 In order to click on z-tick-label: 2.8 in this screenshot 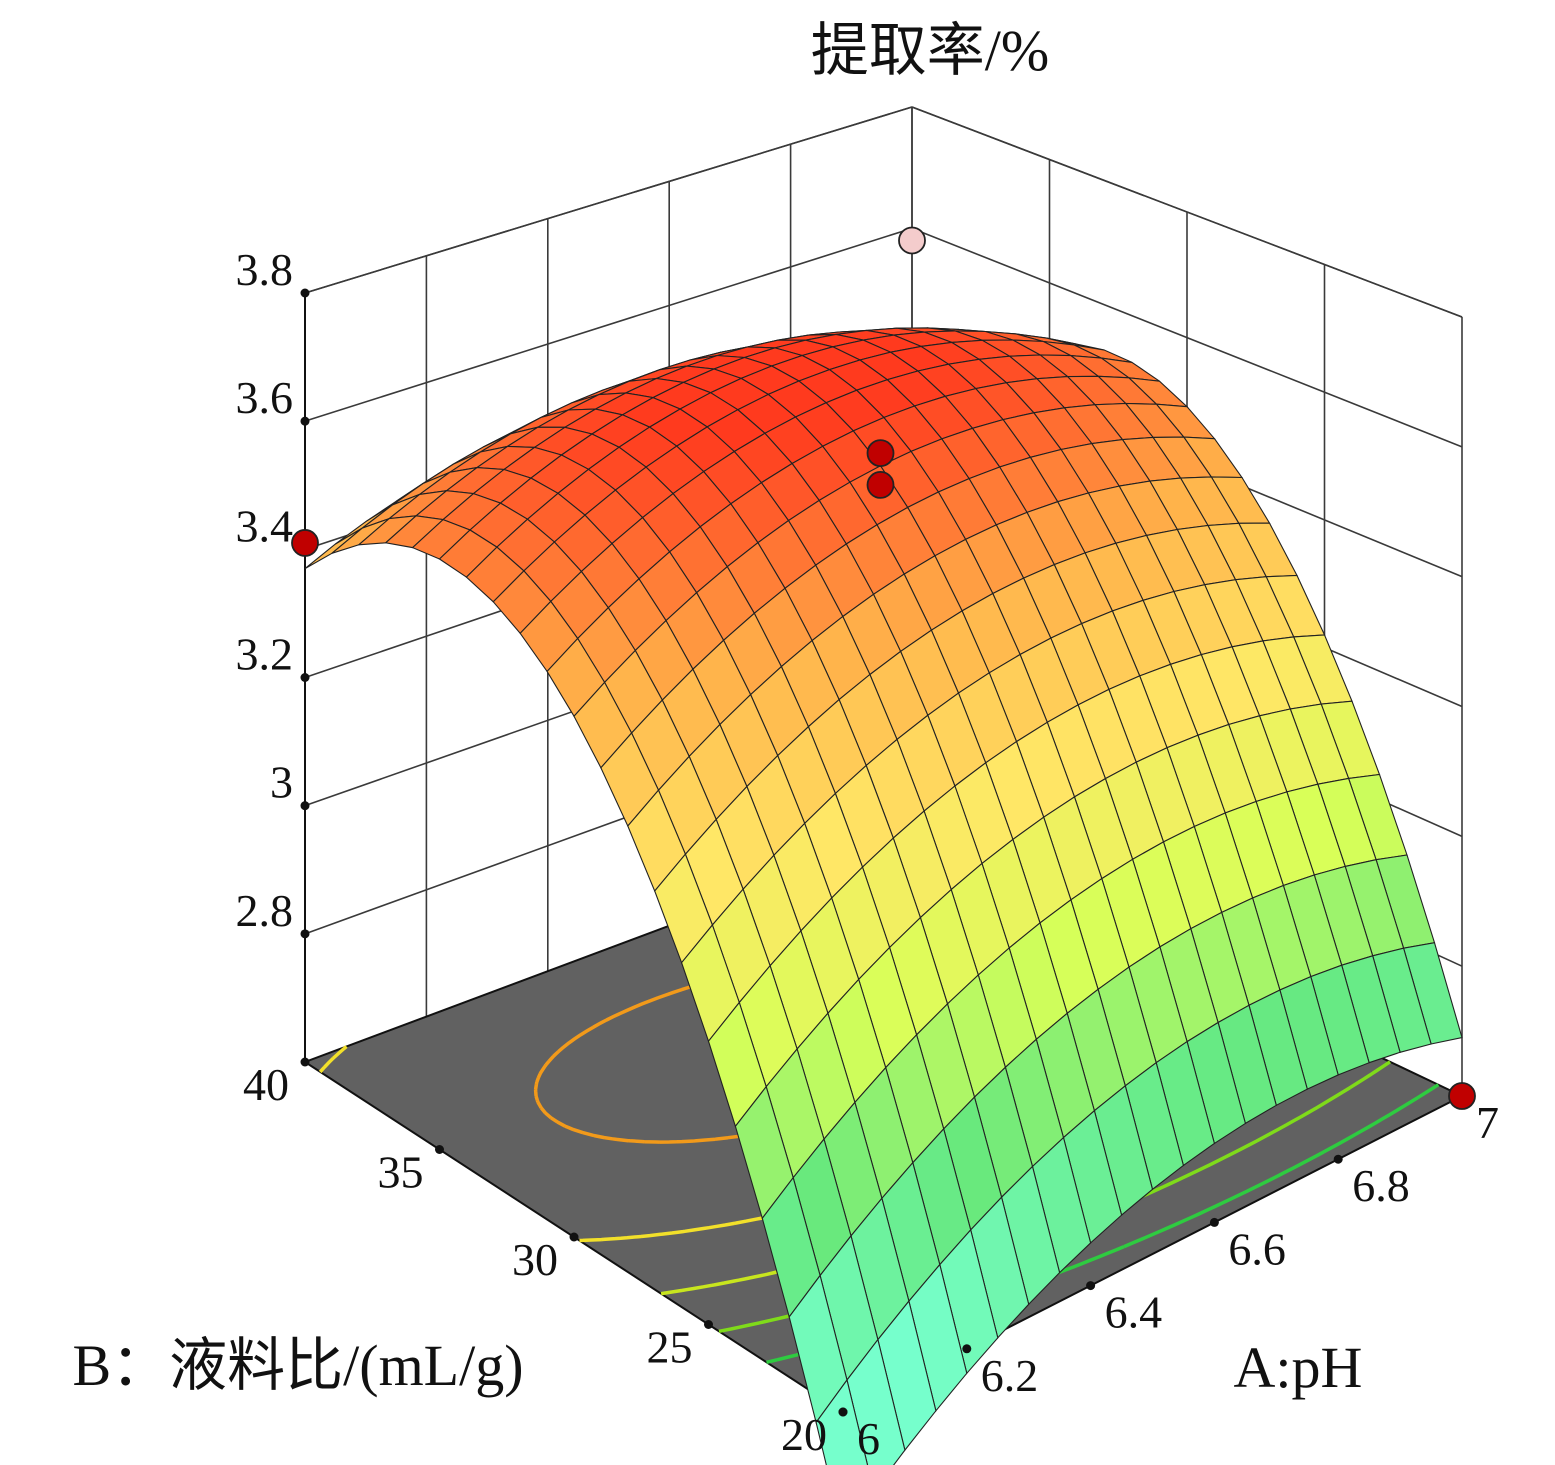, I will do `click(265, 910)`.